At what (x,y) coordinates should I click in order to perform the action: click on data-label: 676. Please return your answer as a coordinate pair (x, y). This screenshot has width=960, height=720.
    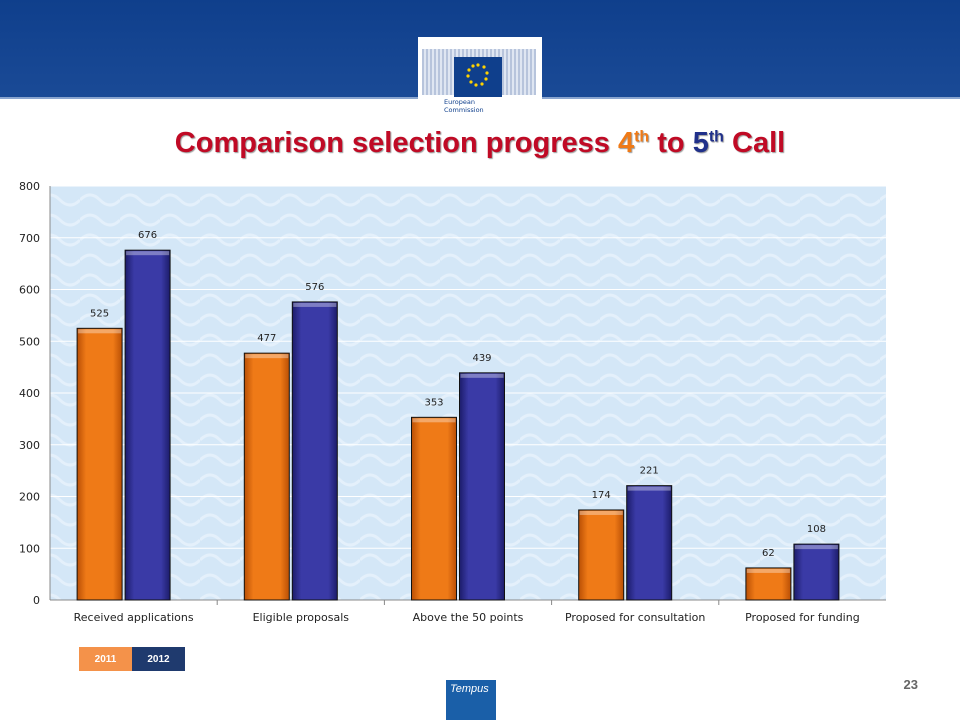
    Looking at the image, I should click on (147, 235).